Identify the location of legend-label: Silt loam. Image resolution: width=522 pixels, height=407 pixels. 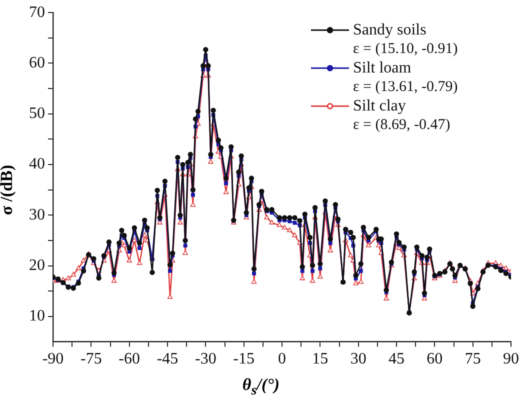
(382, 67).